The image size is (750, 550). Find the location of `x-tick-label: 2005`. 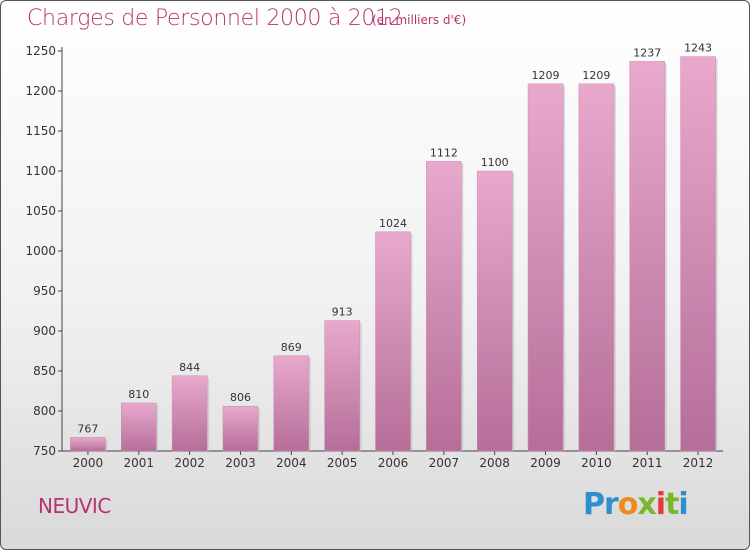

x-tick-label: 2005 is located at coordinates (342, 463).